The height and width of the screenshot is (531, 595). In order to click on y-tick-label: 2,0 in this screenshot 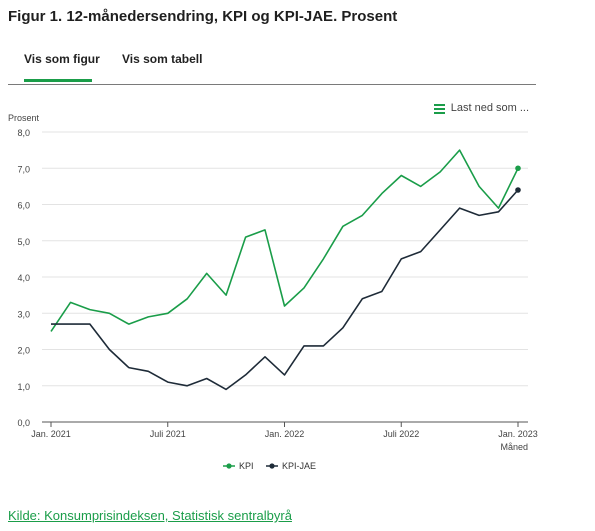, I will do `click(23, 351)`.